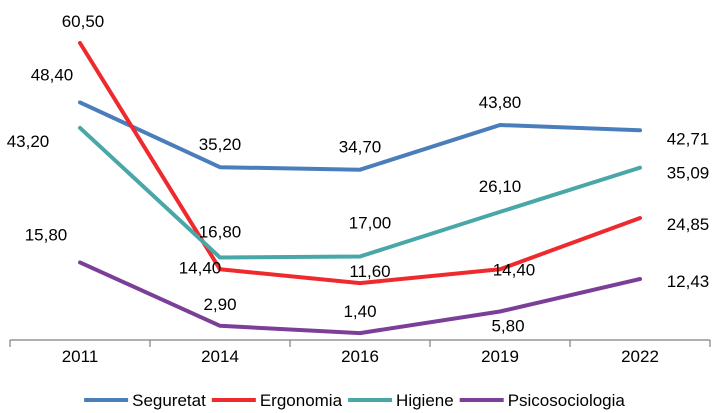 This screenshot has width=715, height=413. Describe the element at coordinates (46, 234) in the screenshot. I see `data-label-psicosociologia: 15,80` at that location.